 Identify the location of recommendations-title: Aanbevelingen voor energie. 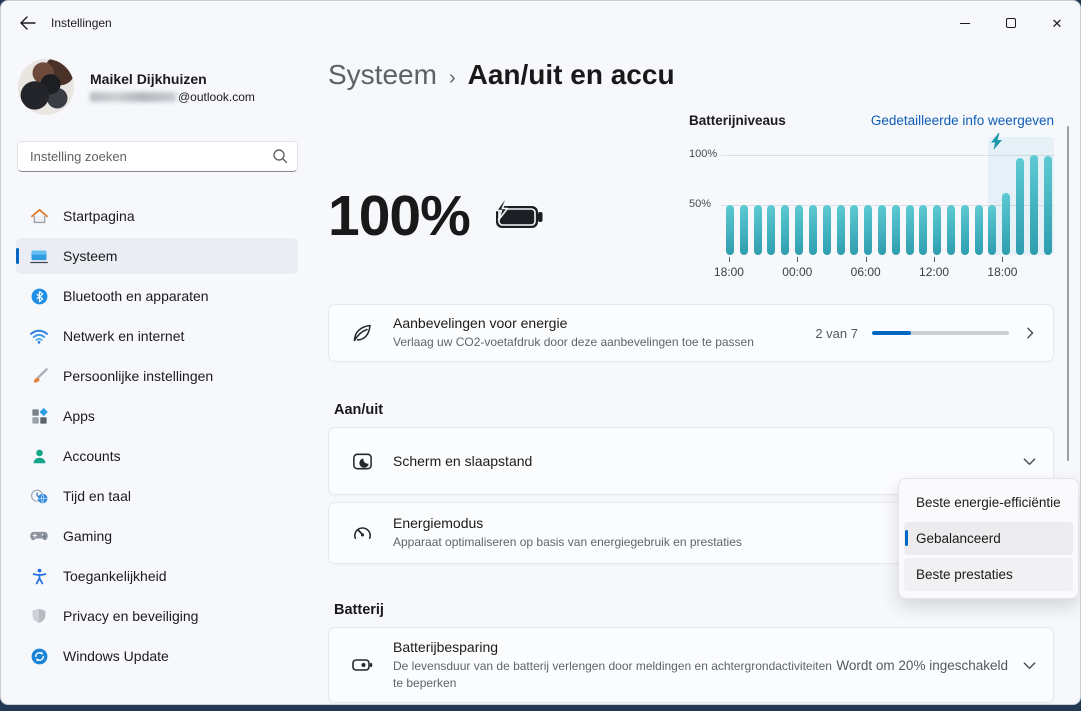
(480, 323).